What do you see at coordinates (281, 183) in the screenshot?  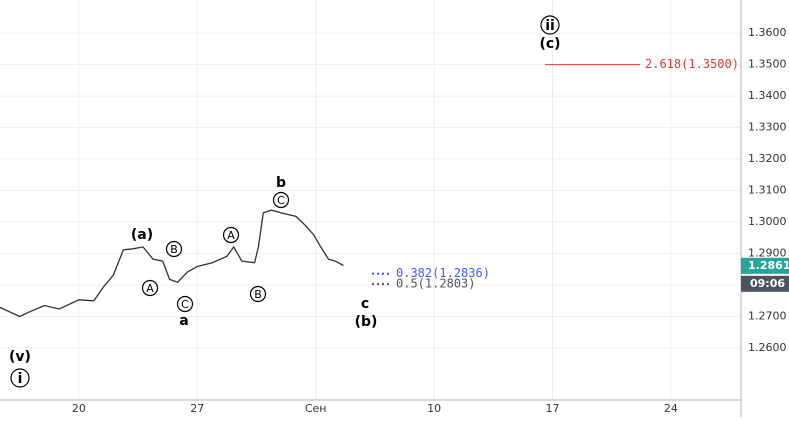 I see `wave-label: b` at bounding box center [281, 183].